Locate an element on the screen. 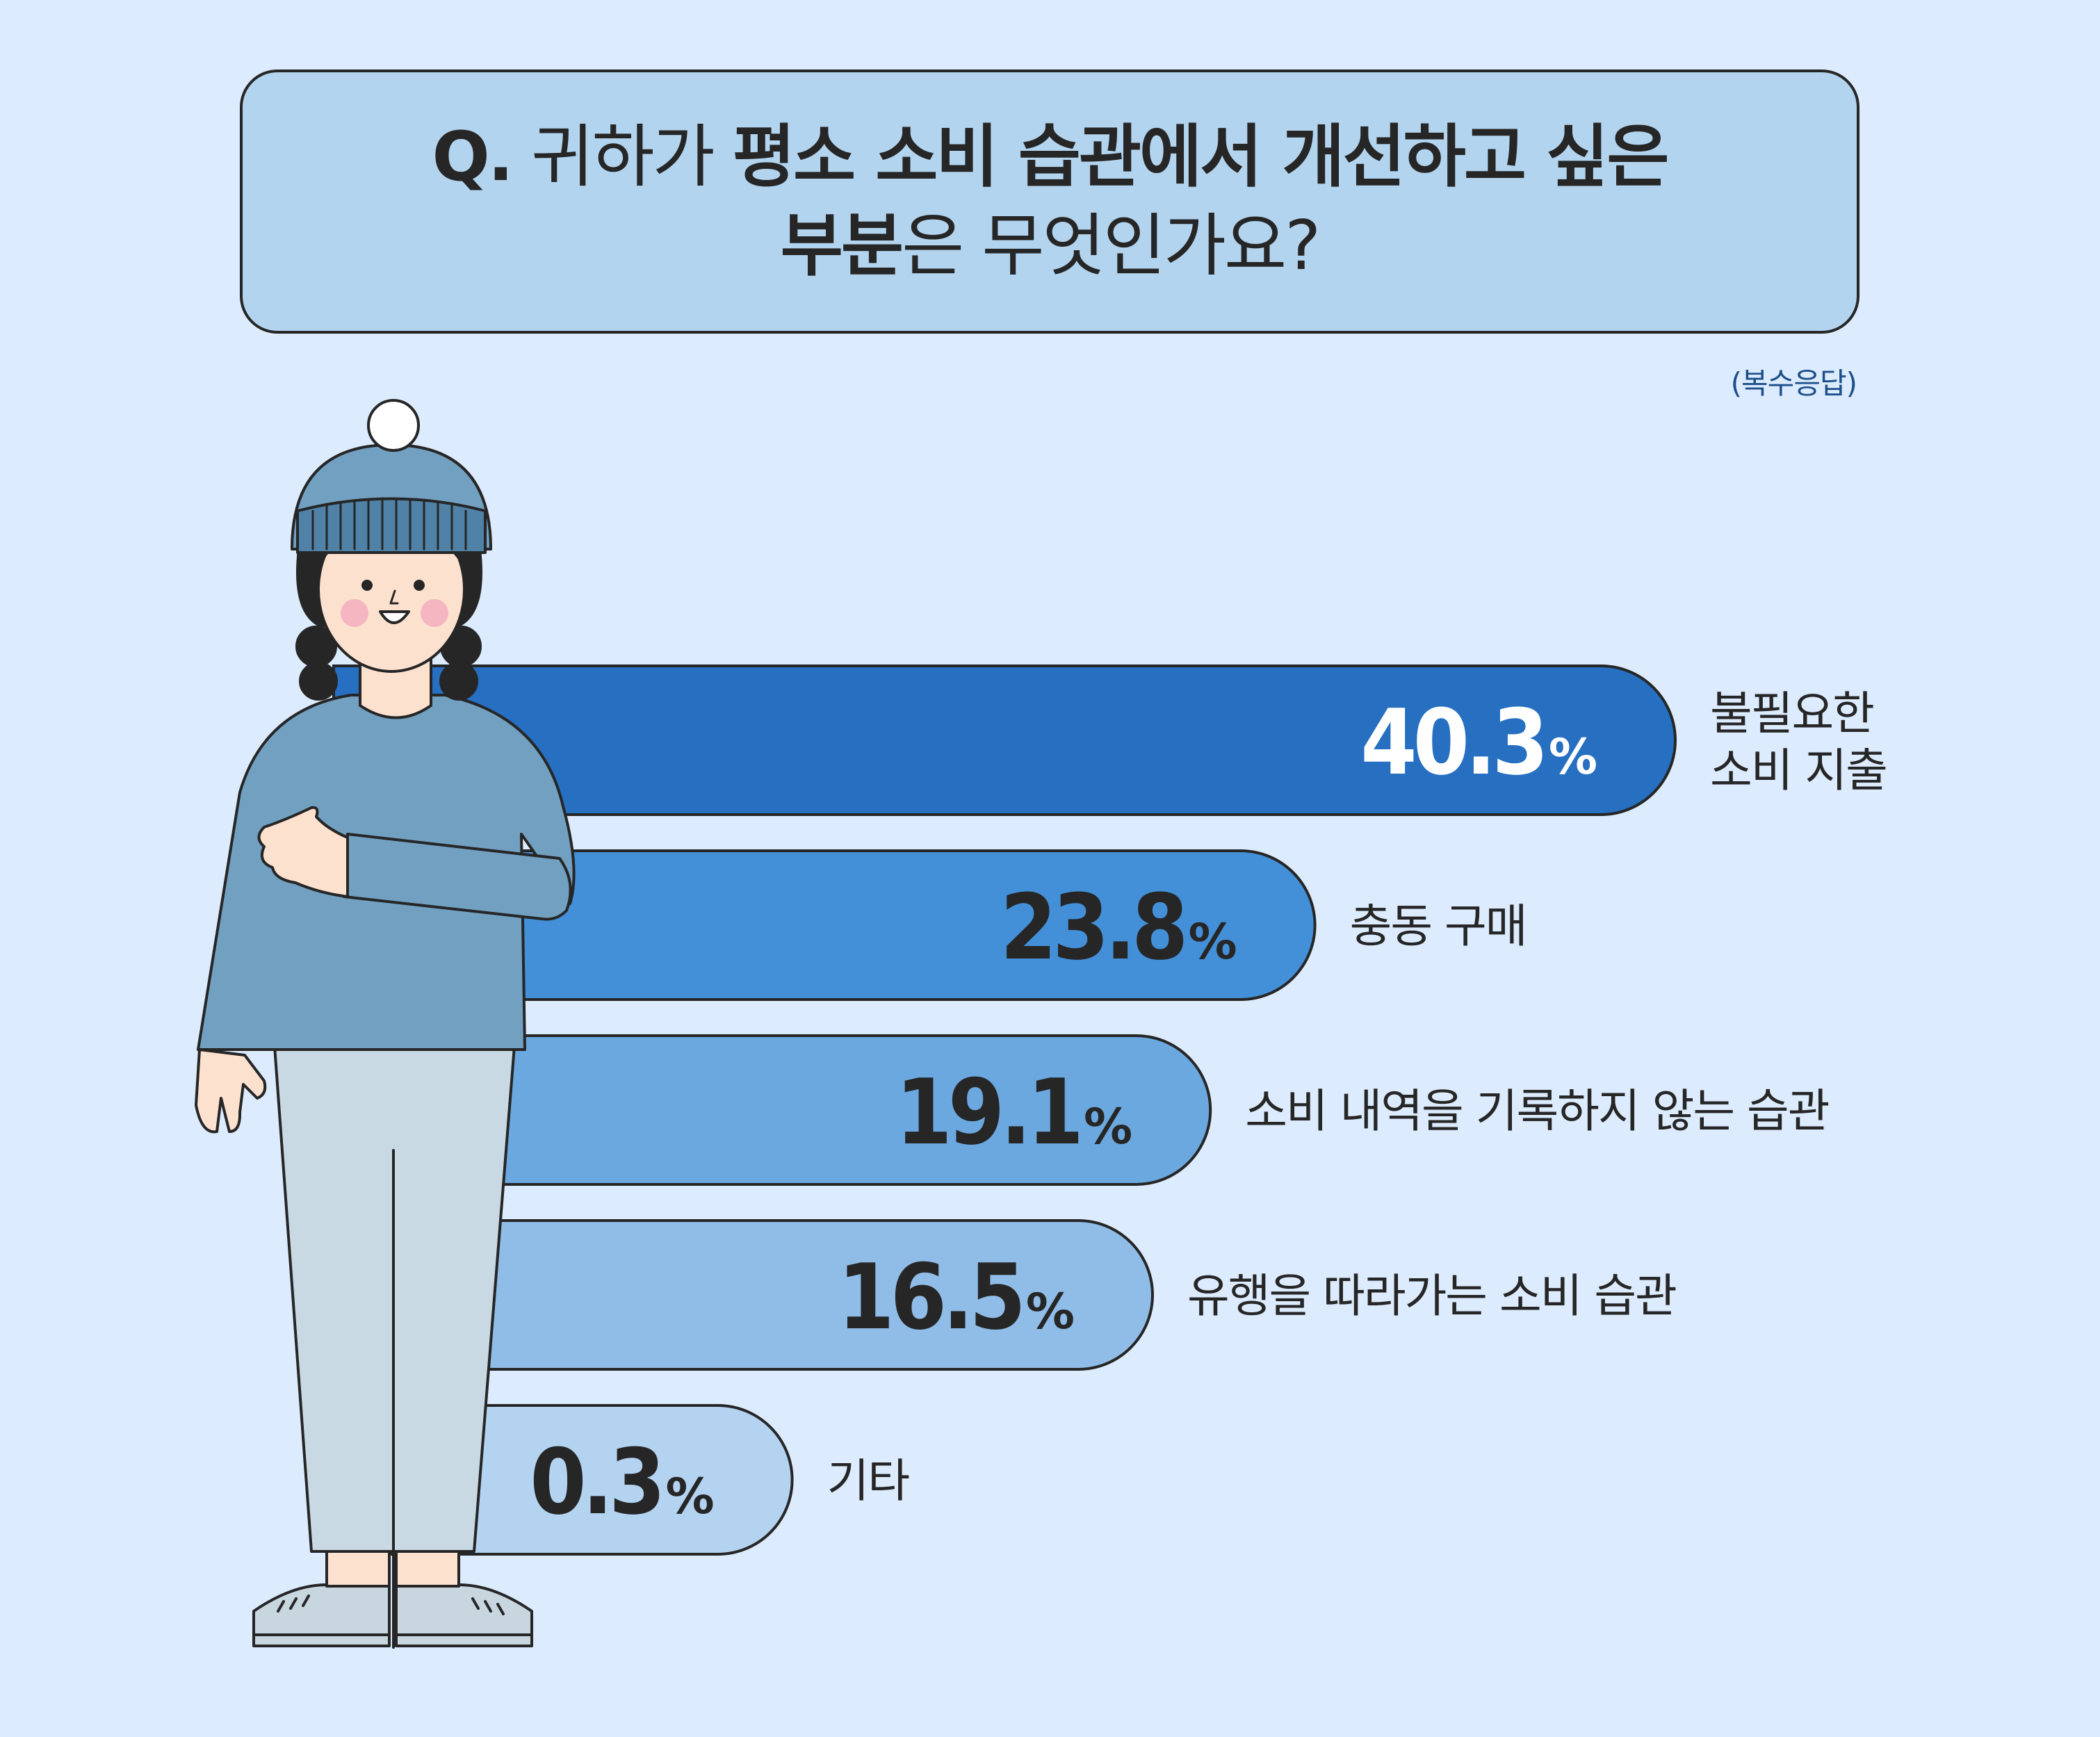 This screenshot has height=1737, width=2100. question-line-1: Q. 귀하가 평소 소비 습관에서 개선하고 싶은 is located at coordinates (1051, 157).